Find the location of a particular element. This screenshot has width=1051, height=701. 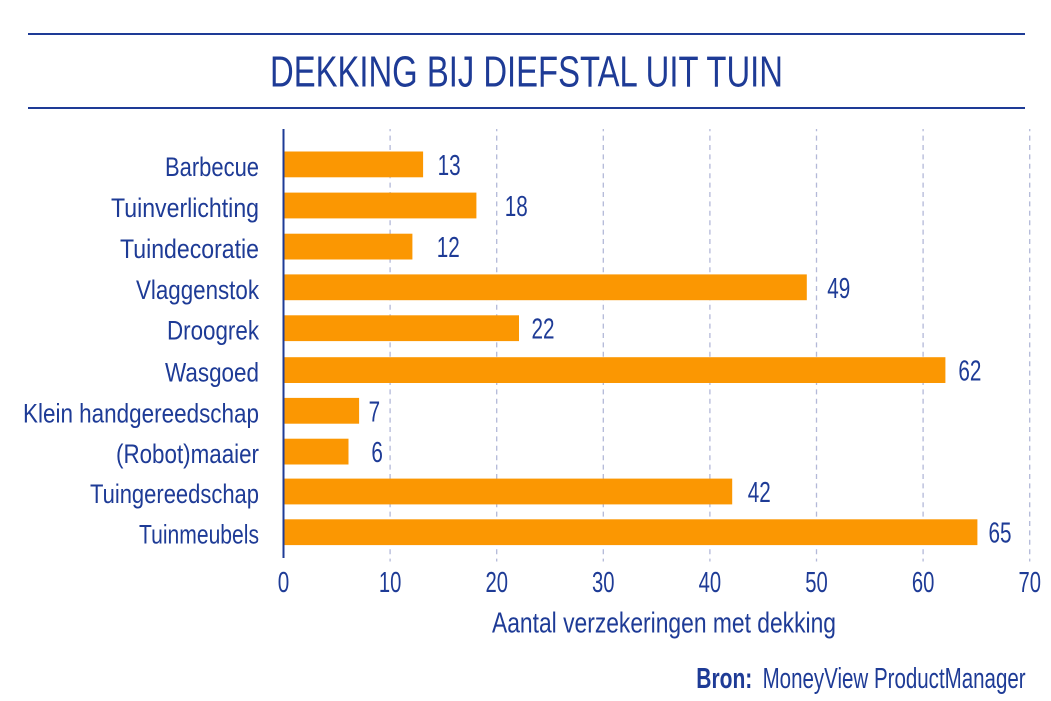

svg-text: 22 is located at coordinates (543, 330).